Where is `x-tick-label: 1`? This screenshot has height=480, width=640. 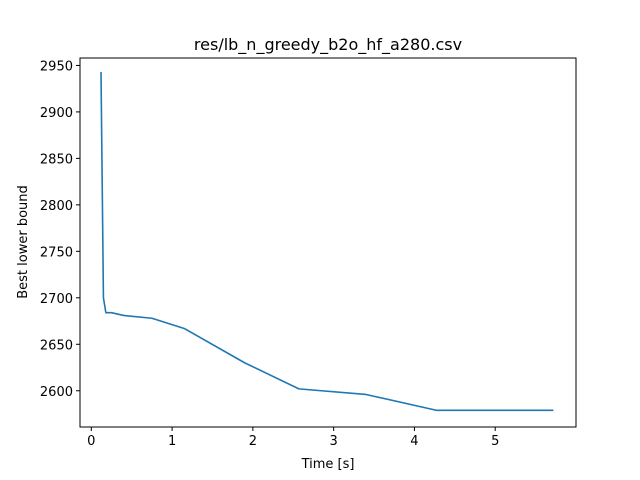 x-tick-label: 1 is located at coordinates (172, 441).